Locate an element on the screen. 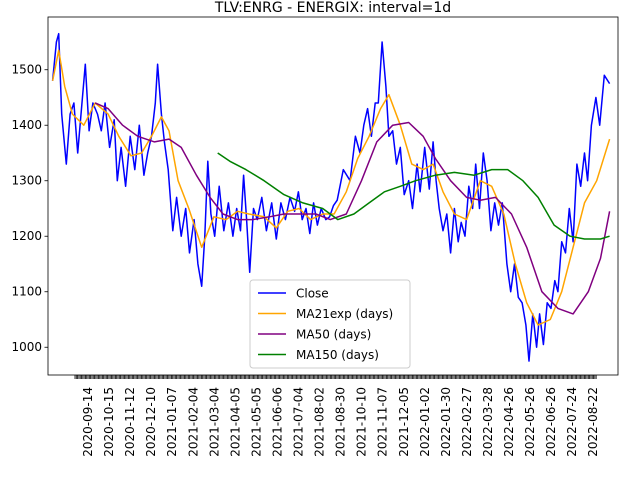 This screenshot has width=640, height=480. x-tick-label: 2021-02-04 is located at coordinates (193, 422).